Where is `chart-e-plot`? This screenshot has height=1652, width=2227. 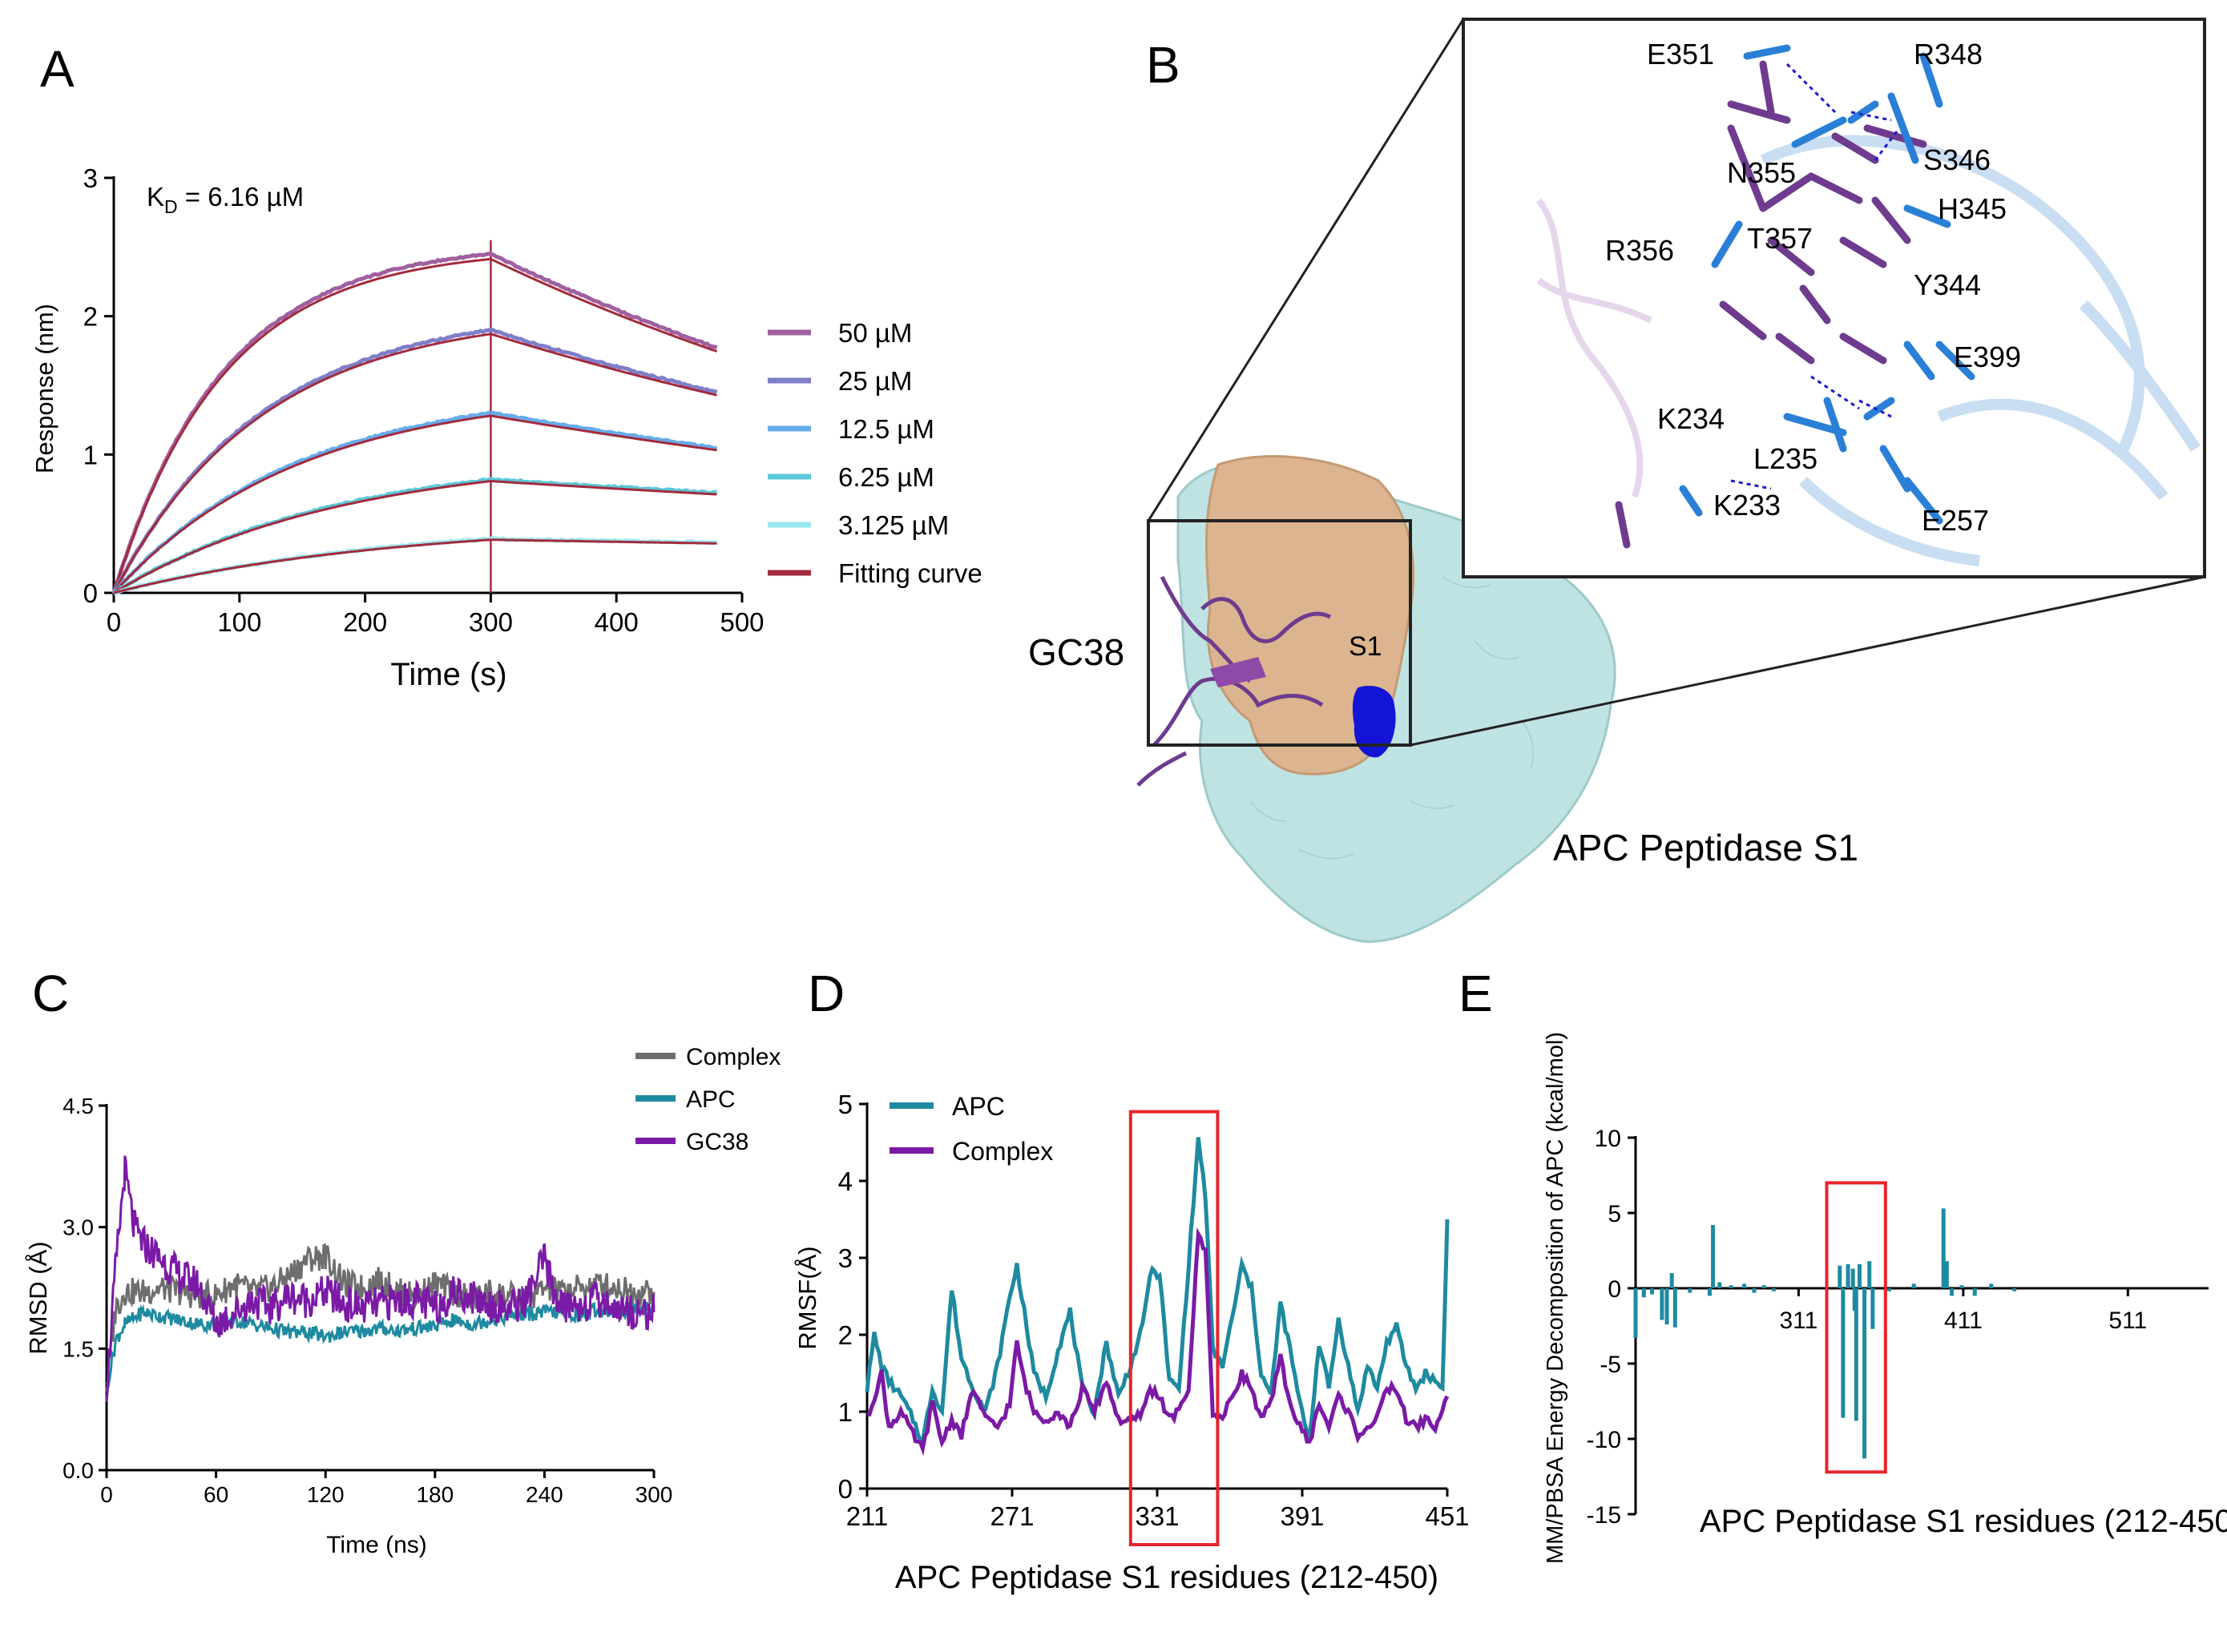
chart-e-plot is located at coordinates (1825, 1327).